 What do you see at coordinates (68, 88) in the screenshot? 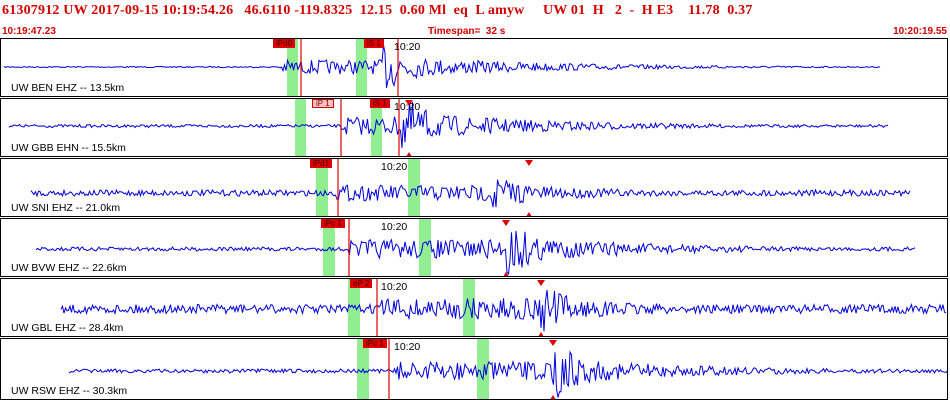
I see `station-label: UW BEN EHZ -- 13.5km` at bounding box center [68, 88].